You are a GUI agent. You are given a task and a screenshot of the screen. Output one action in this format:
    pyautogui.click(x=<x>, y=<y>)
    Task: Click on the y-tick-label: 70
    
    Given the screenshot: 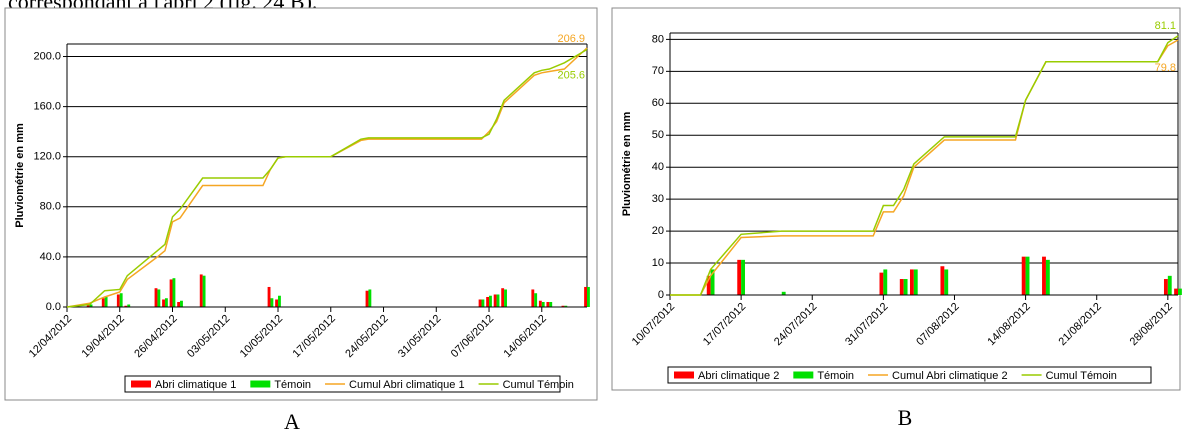 What is the action you would take?
    pyautogui.click(x=658, y=71)
    